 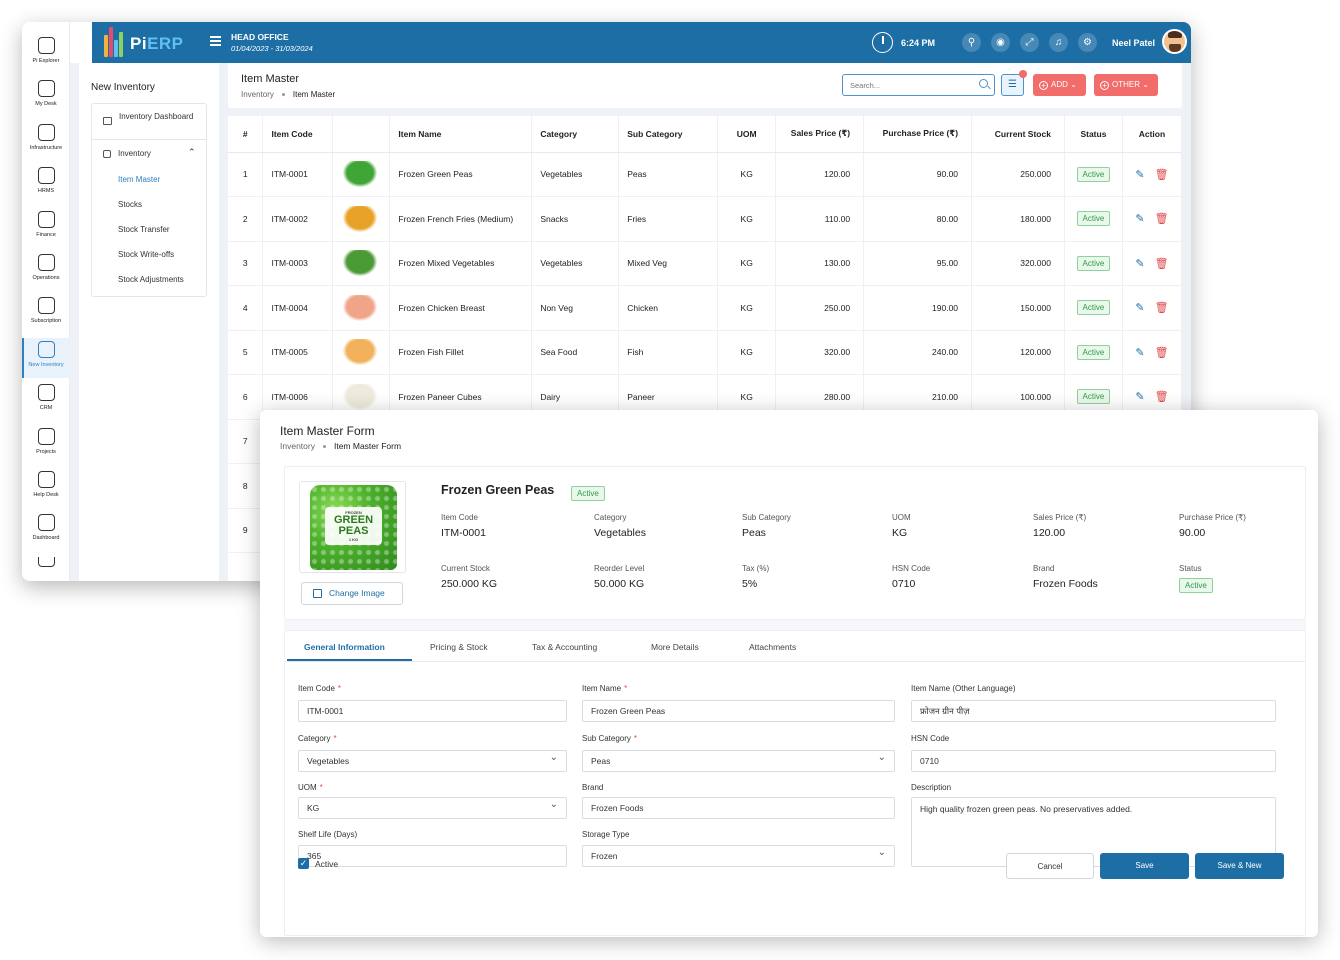 I want to click on subnav-item-item-master: Item Master, so click(x=139, y=179).